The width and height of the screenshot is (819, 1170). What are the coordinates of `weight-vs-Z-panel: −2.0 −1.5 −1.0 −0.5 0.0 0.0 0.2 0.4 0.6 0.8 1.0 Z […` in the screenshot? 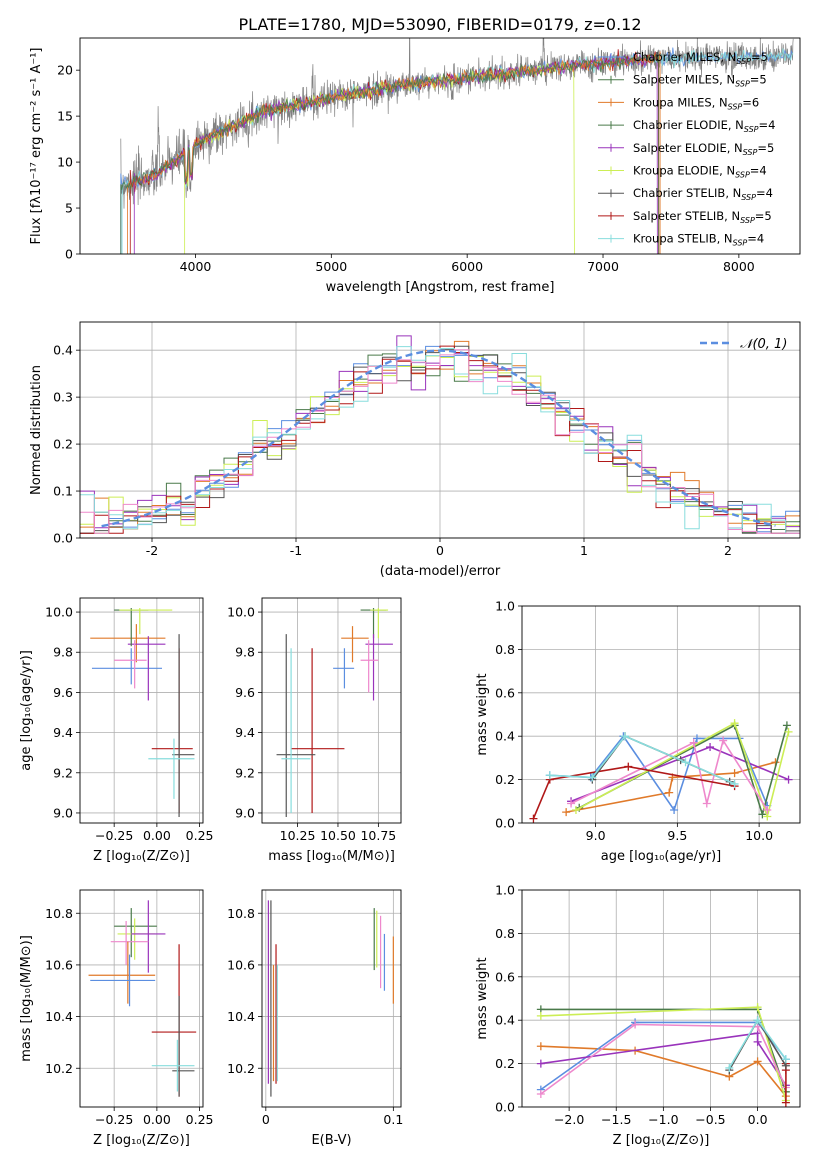 It's located at (638, 1015).